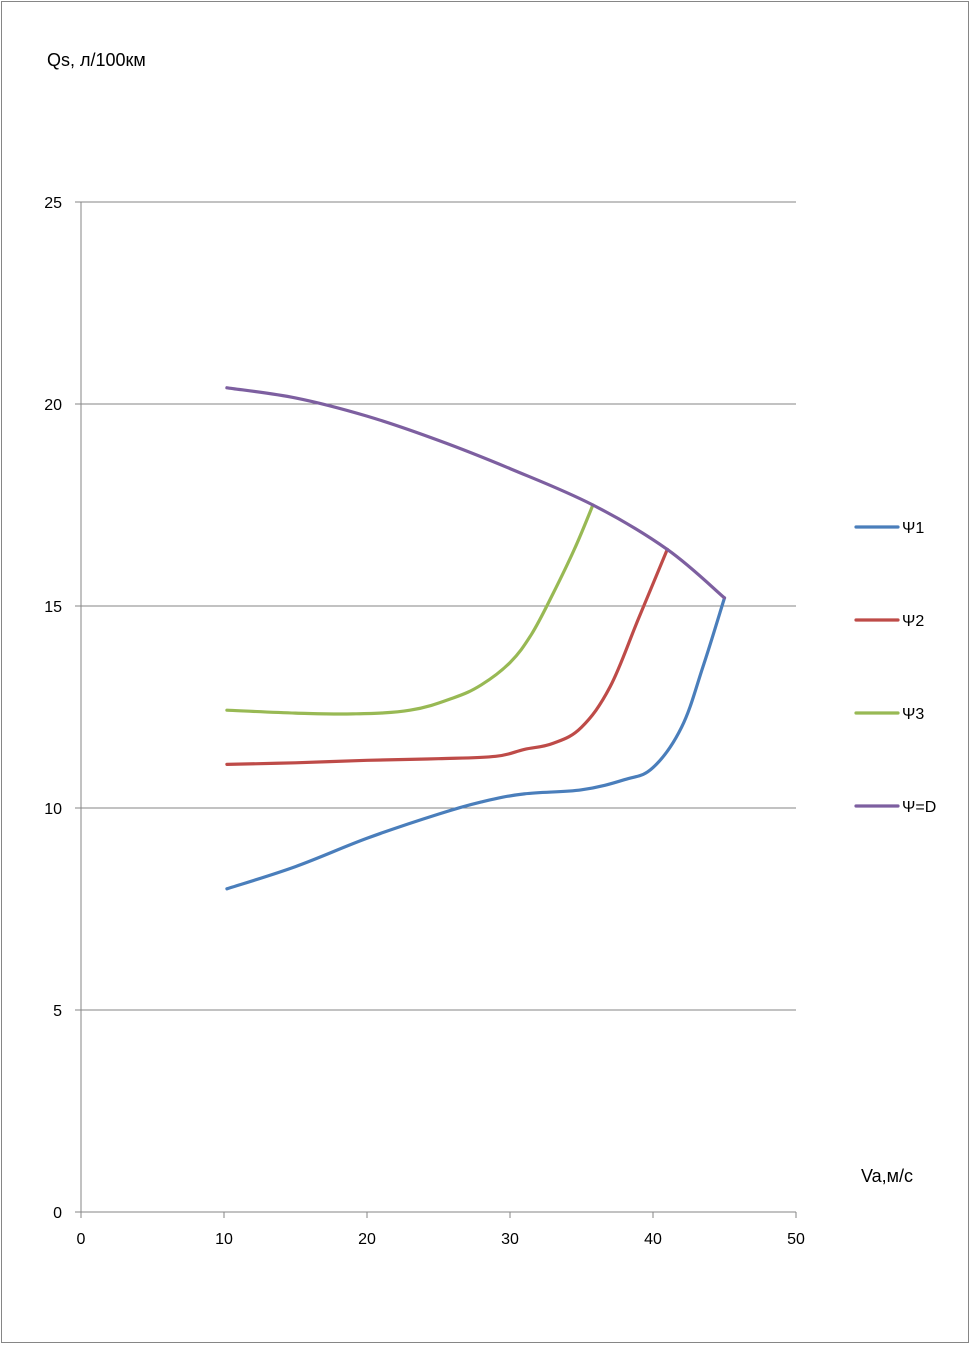  I want to click on legend-label-3: Ψ3, so click(913, 714).